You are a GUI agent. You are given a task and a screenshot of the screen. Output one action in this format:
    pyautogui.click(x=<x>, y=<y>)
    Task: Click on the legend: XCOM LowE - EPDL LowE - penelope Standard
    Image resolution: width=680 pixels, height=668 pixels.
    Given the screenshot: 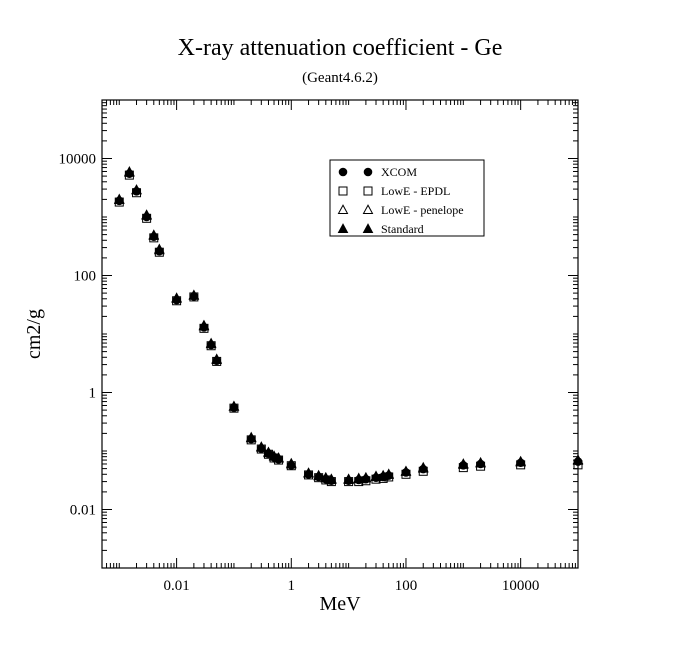 What is the action you would take?
    pyautogui.click(x=407, y=198)
    